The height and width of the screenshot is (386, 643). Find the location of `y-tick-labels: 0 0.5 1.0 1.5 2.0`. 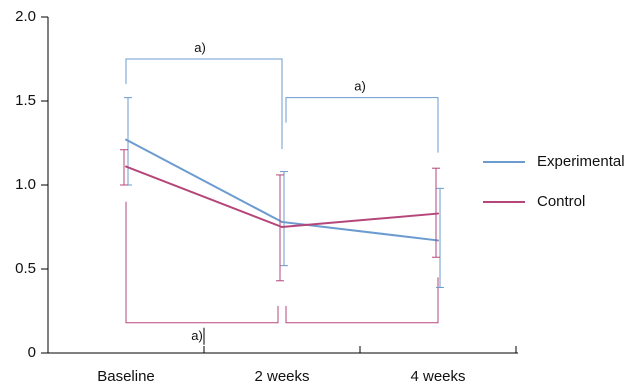

y-tick-labels: 0 0.5 1.0 1.5 2.0 is located at coordinates (25, 184).